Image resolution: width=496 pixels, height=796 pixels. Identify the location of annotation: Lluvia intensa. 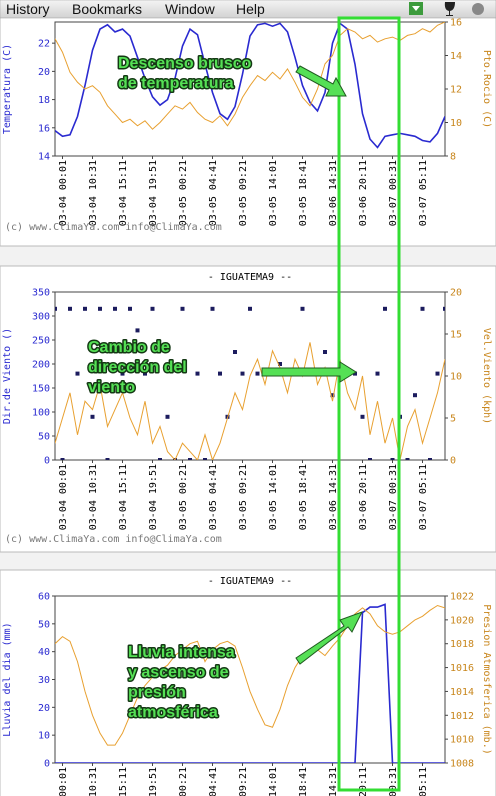
(181, 652).